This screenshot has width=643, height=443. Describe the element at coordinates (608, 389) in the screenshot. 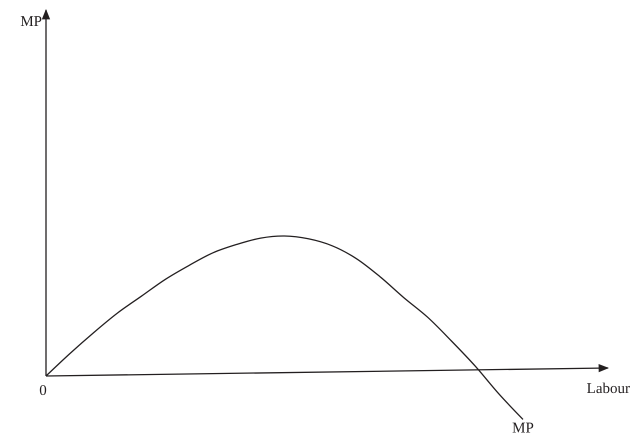

I see `x-axis-title: Labour` at that location.